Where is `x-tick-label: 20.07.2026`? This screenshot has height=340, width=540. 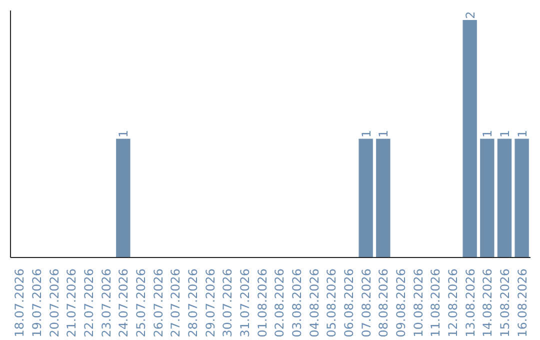 x-tick-label: 20.07.2026 is located at coordinates (54, 303).